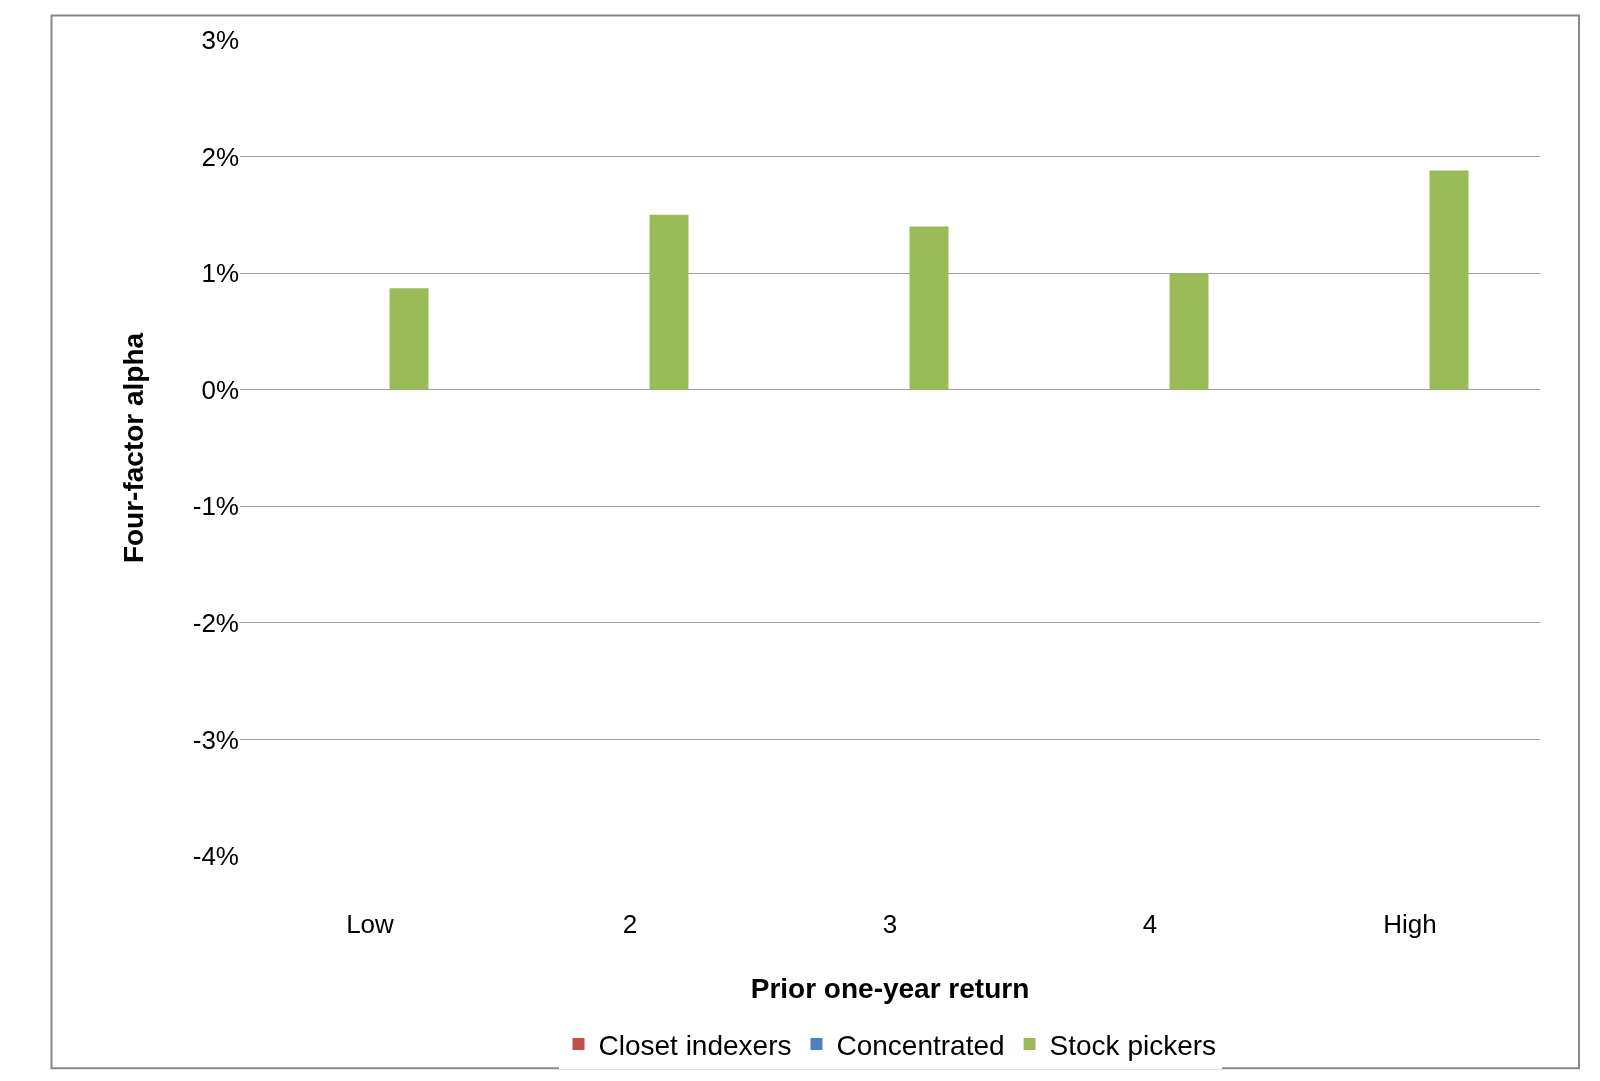 The image size is (1600, 1081). What do you see at coordinates (215, 506) in the screenshot?
I see `y-tick-label: -1%` at bounding box center [215, 506].